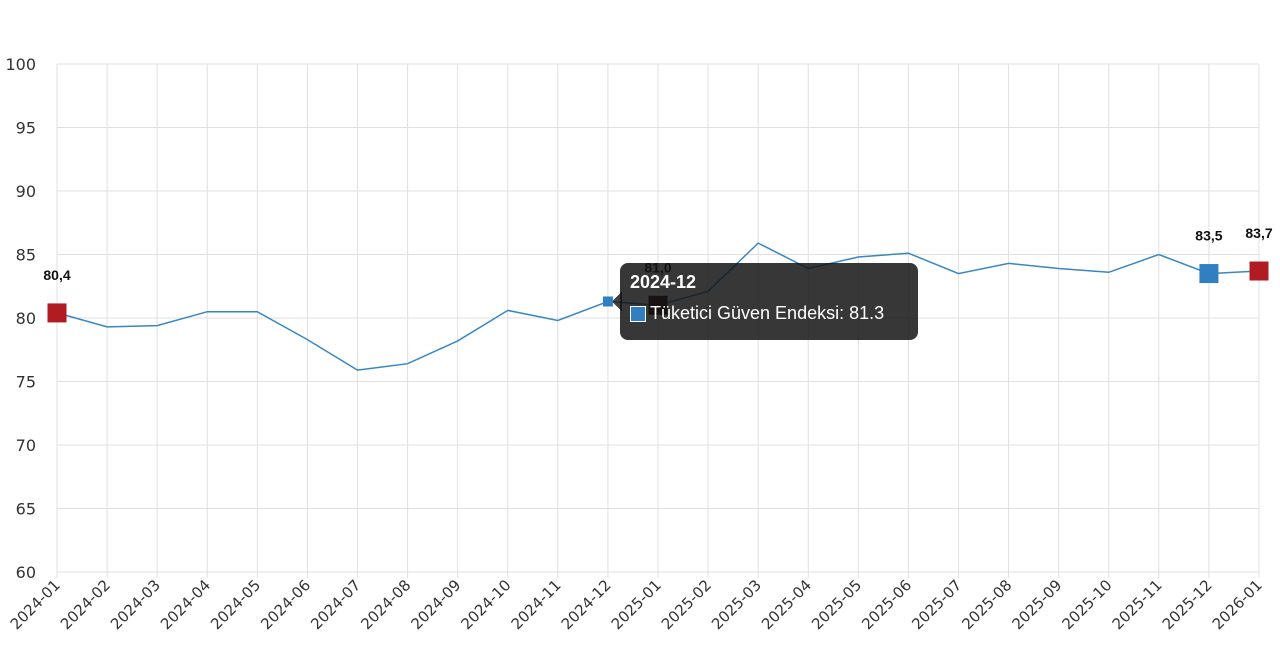 This screenshot has height=658, width=1280. I want to click on x-tick-label: 2024-04, so click(185, 604).